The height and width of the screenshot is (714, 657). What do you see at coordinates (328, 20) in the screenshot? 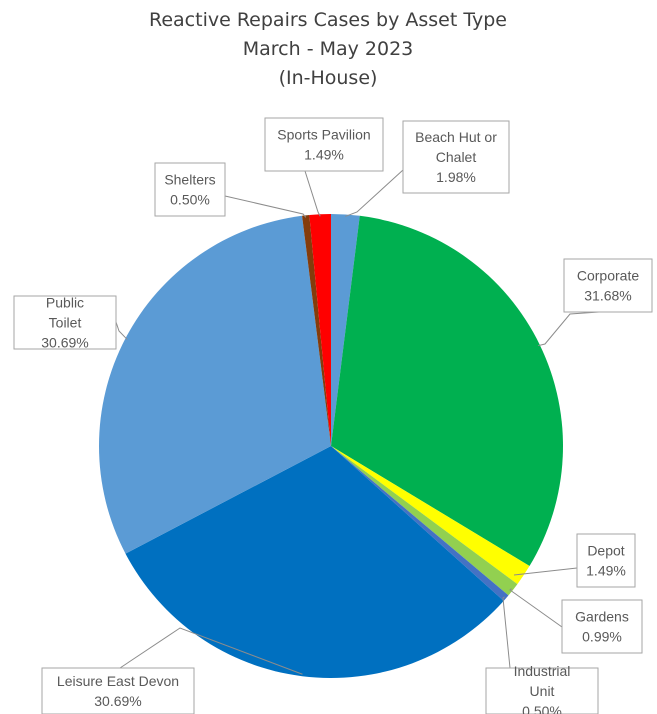
I see `chart-title: Reactive Repairs Cases by Asset Type` at bounding box center [328, 20].